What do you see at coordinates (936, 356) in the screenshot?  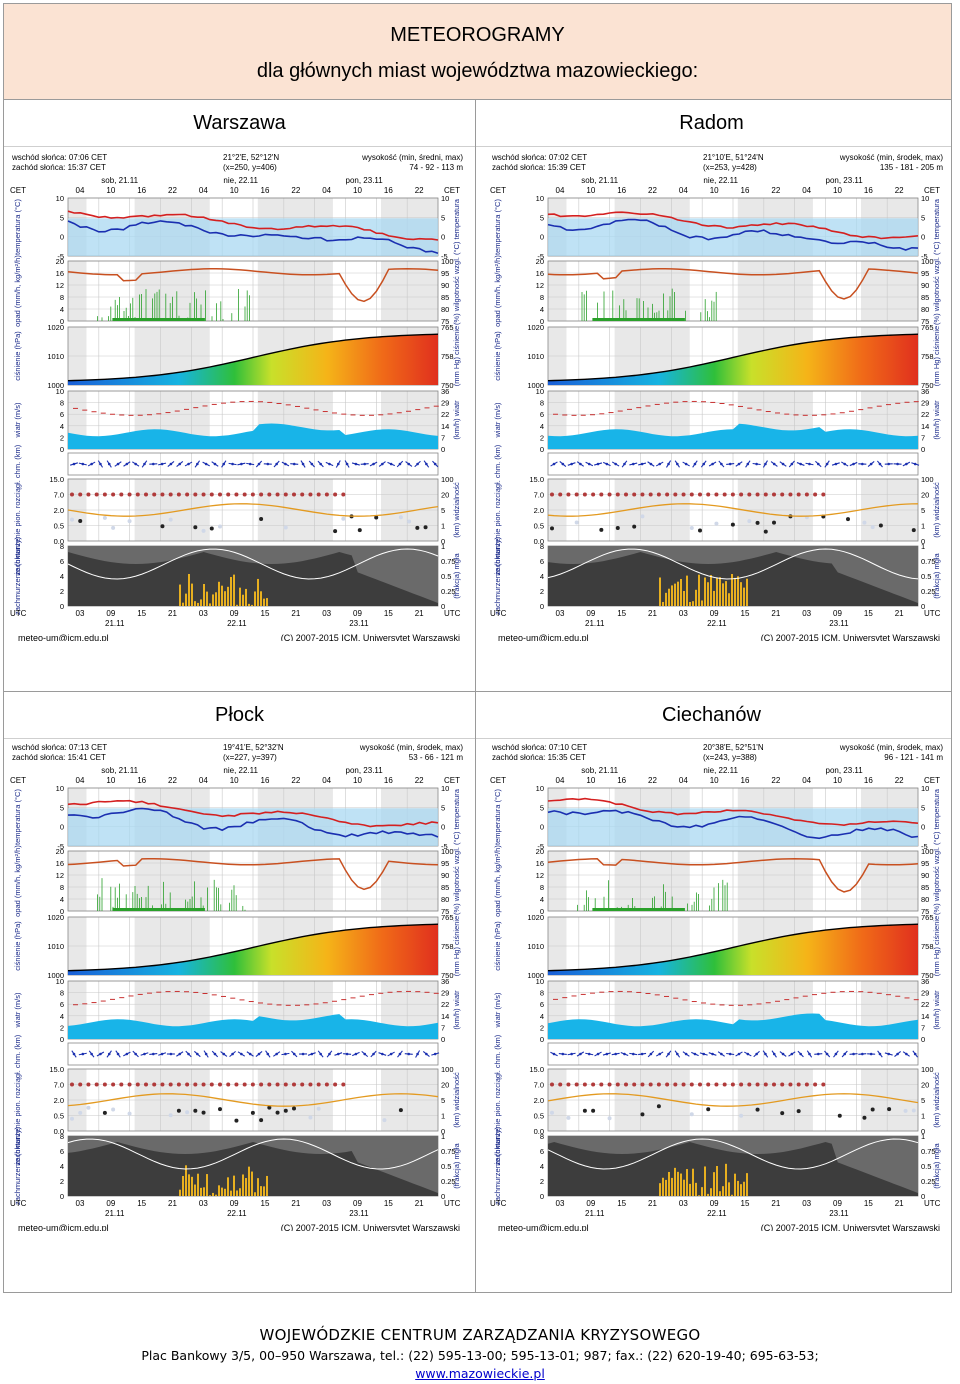 I see `panel-label-right: (mm Hg) ciśnienie` at bounding box center [936, 356].